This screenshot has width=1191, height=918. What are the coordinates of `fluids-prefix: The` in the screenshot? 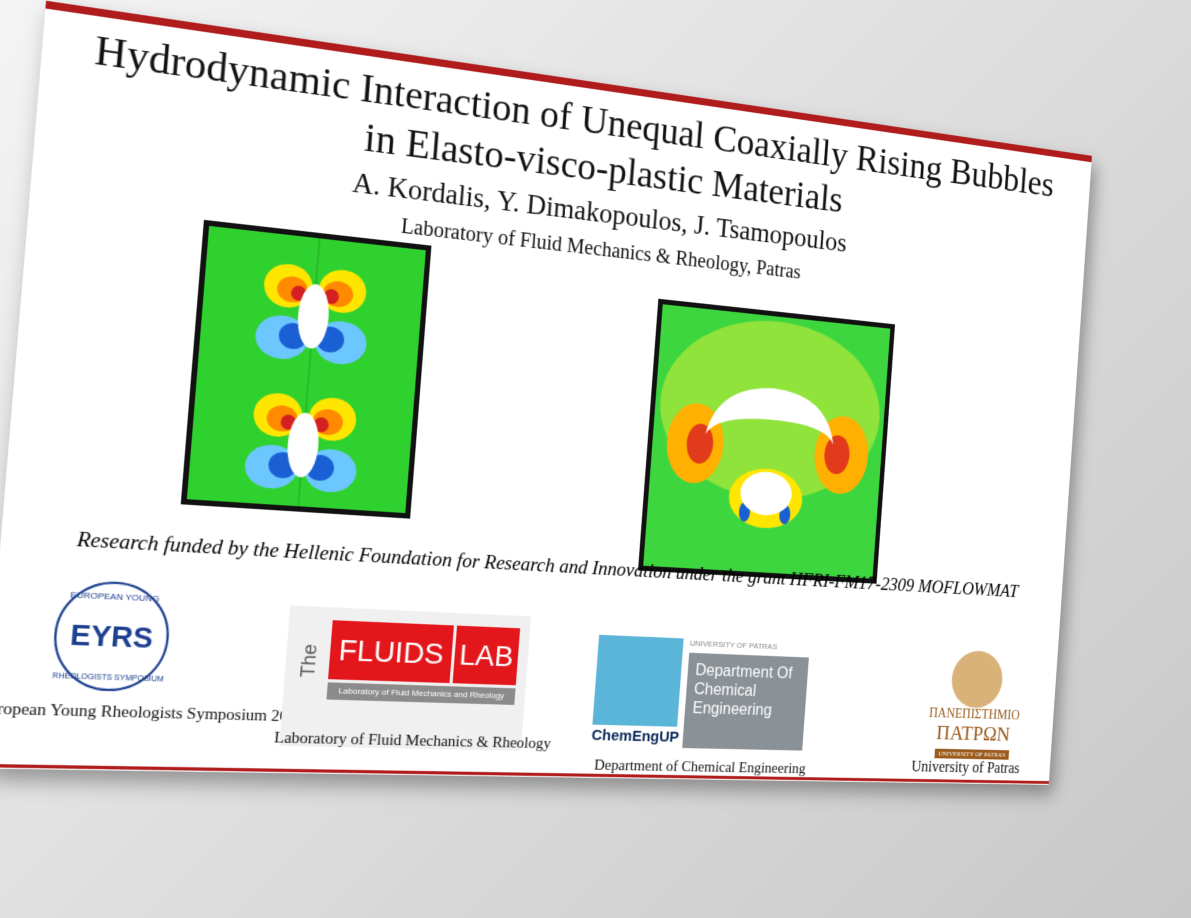 It's located at (309, 661).